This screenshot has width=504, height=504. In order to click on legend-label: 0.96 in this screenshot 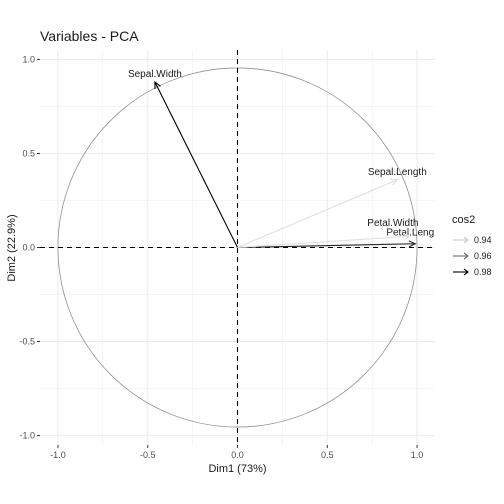, I will do `click(483, 256)`.